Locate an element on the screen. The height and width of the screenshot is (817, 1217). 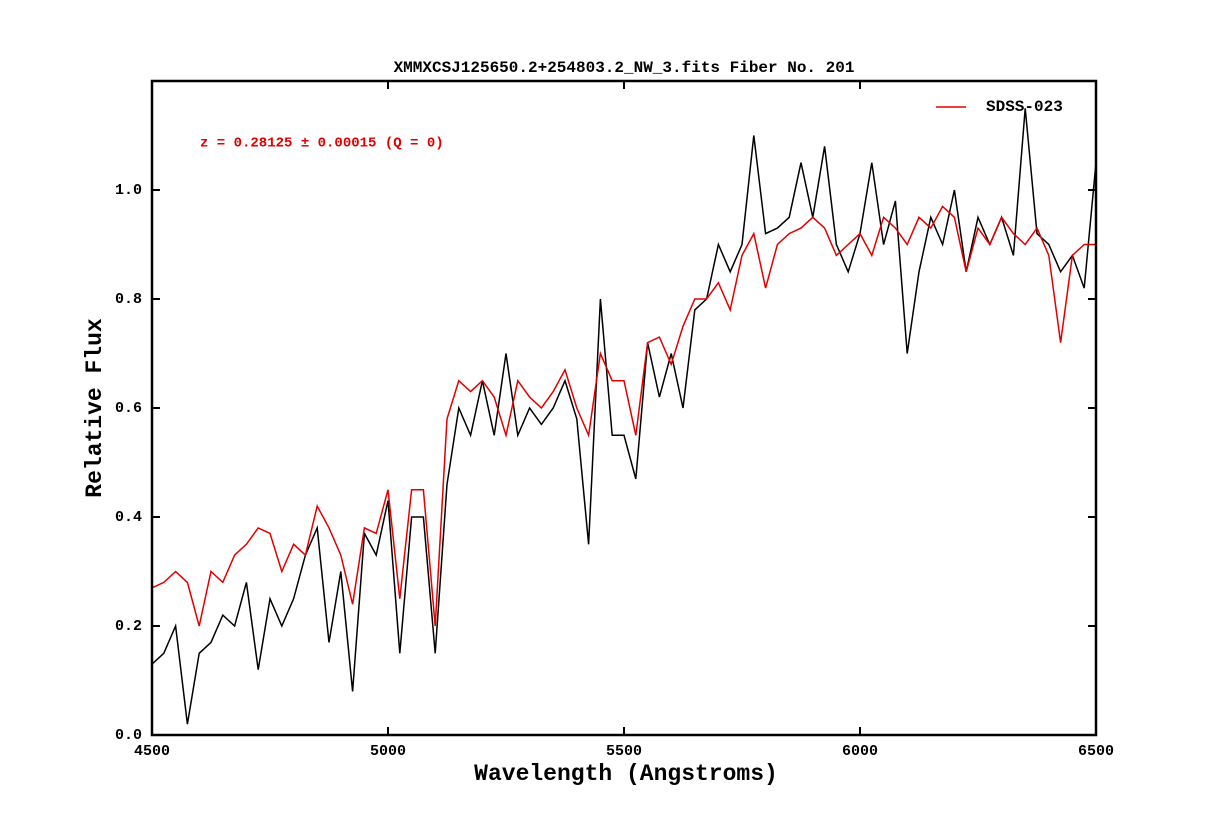
y-tick-label: 0.2 is located at coordinates (128, 626).